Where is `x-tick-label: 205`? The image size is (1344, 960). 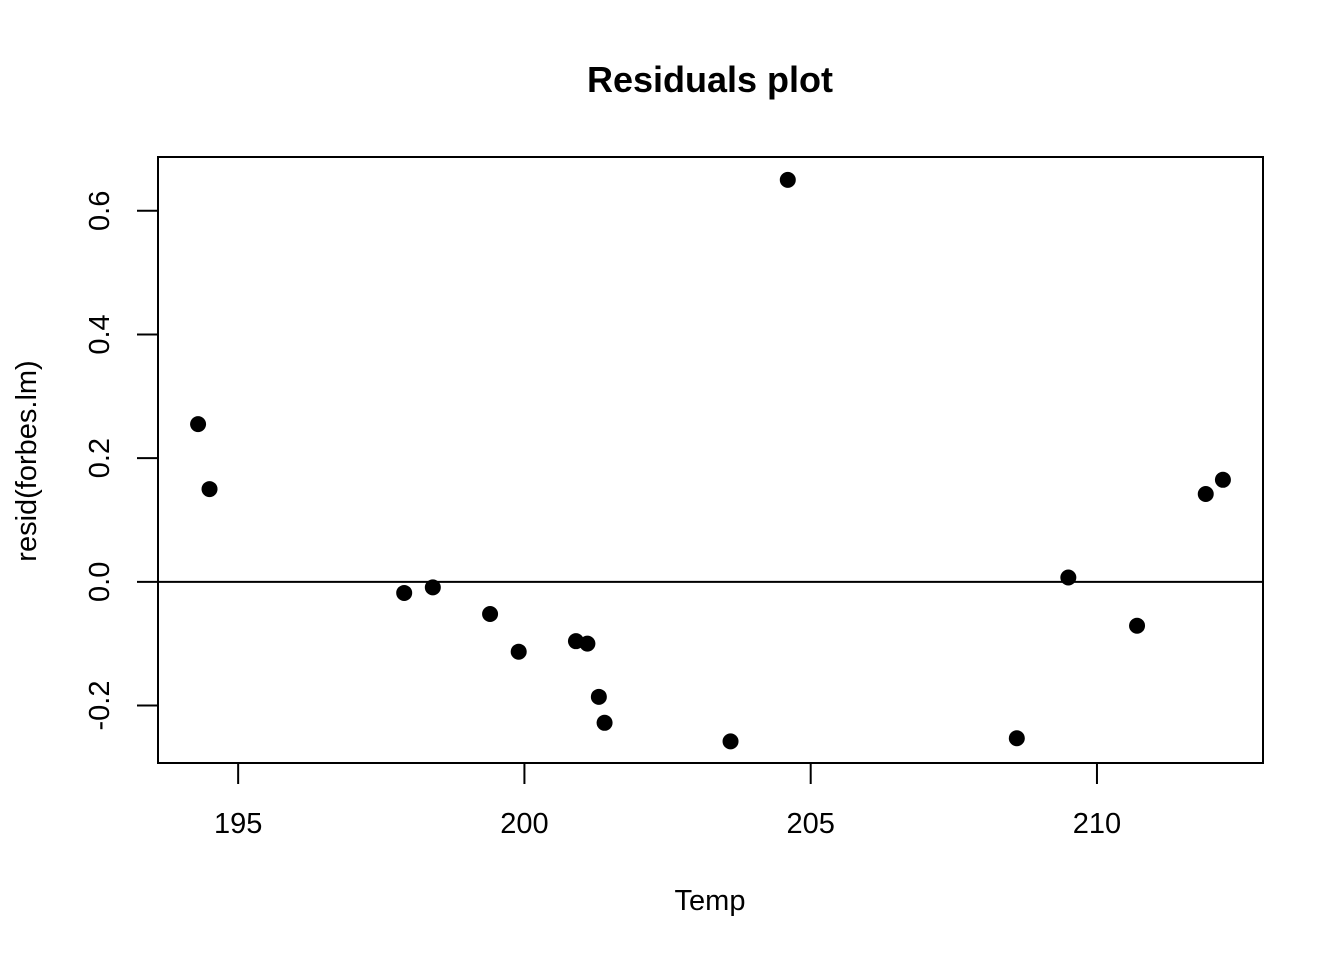 x-tick-label: 205 is located at coordinates (810, 824).